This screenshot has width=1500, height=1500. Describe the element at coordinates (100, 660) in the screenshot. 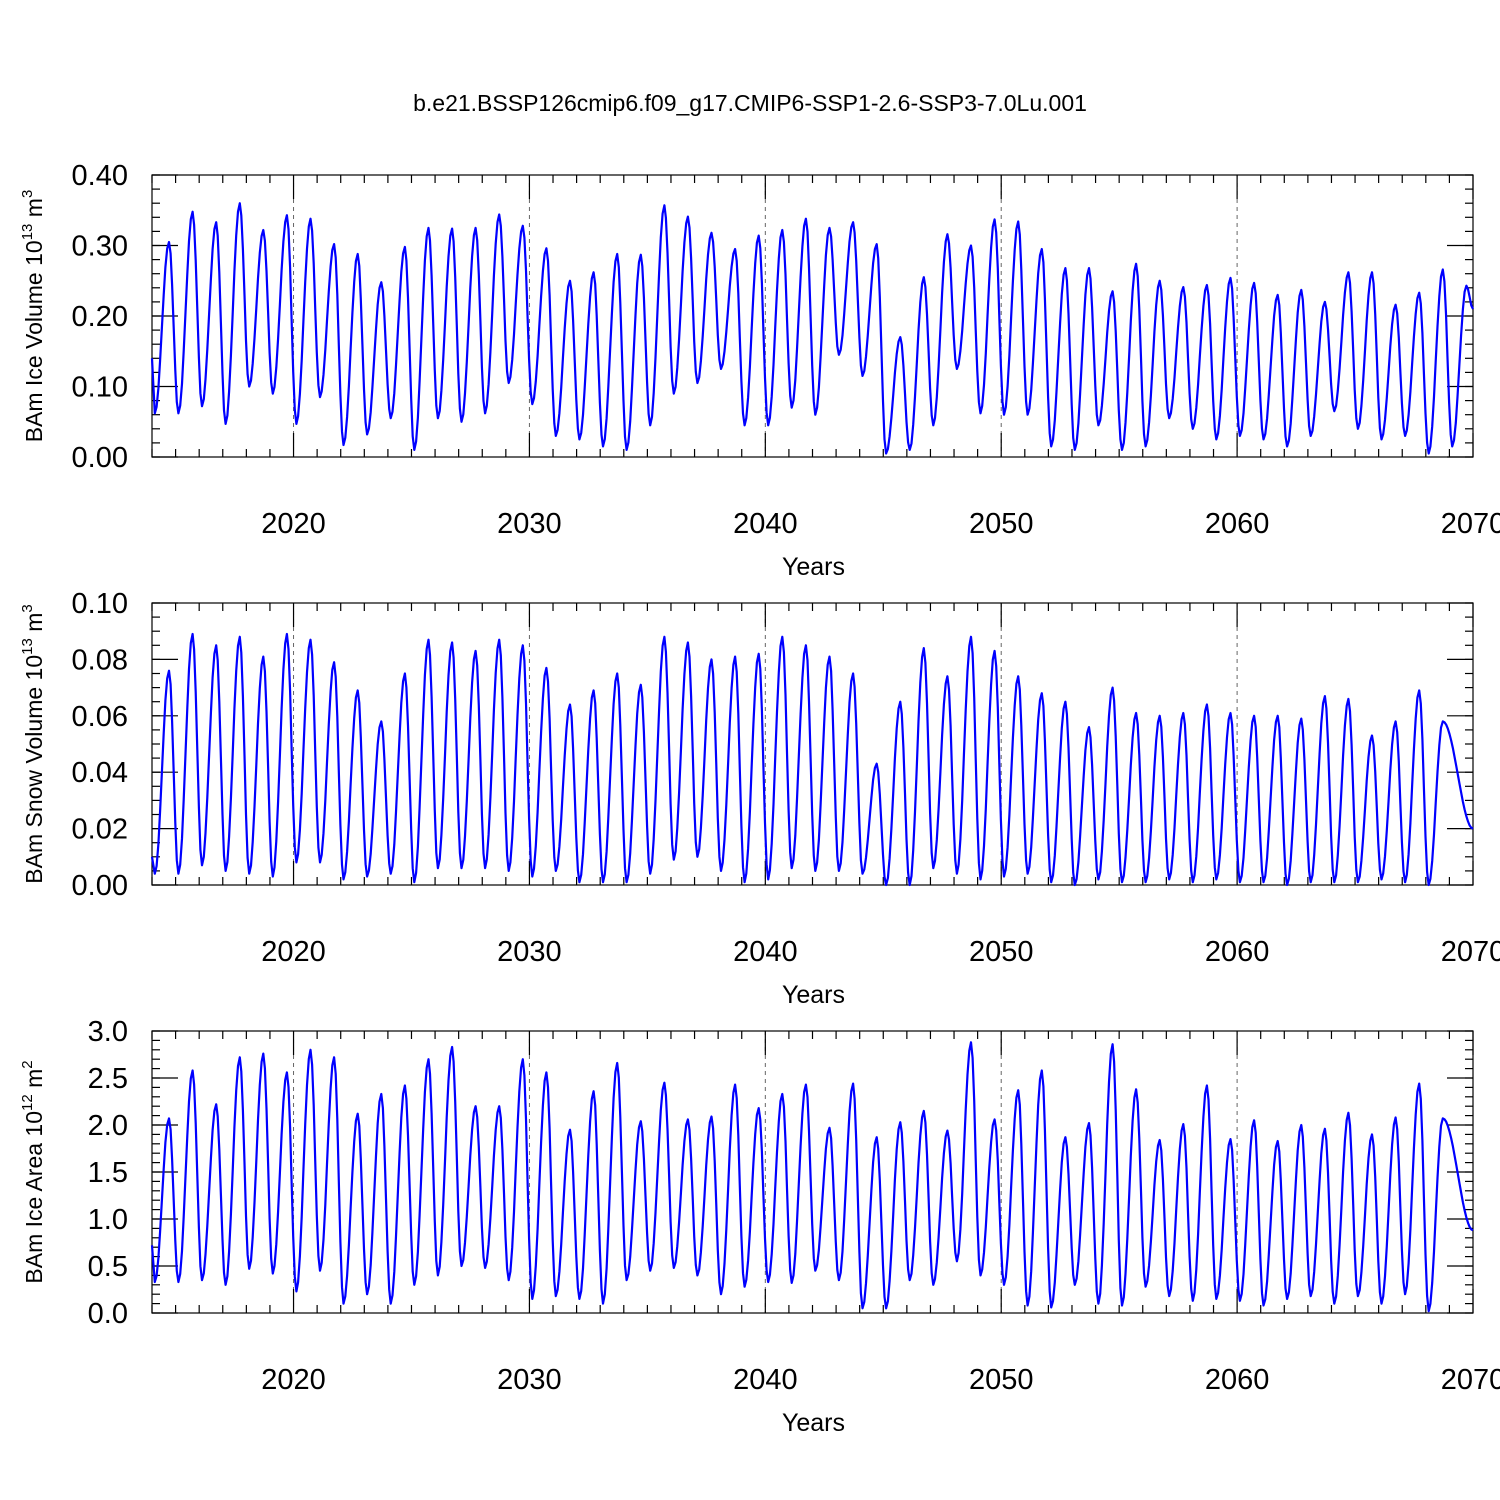

I see `snow-volume-ytick-label: 0.08` at that location.